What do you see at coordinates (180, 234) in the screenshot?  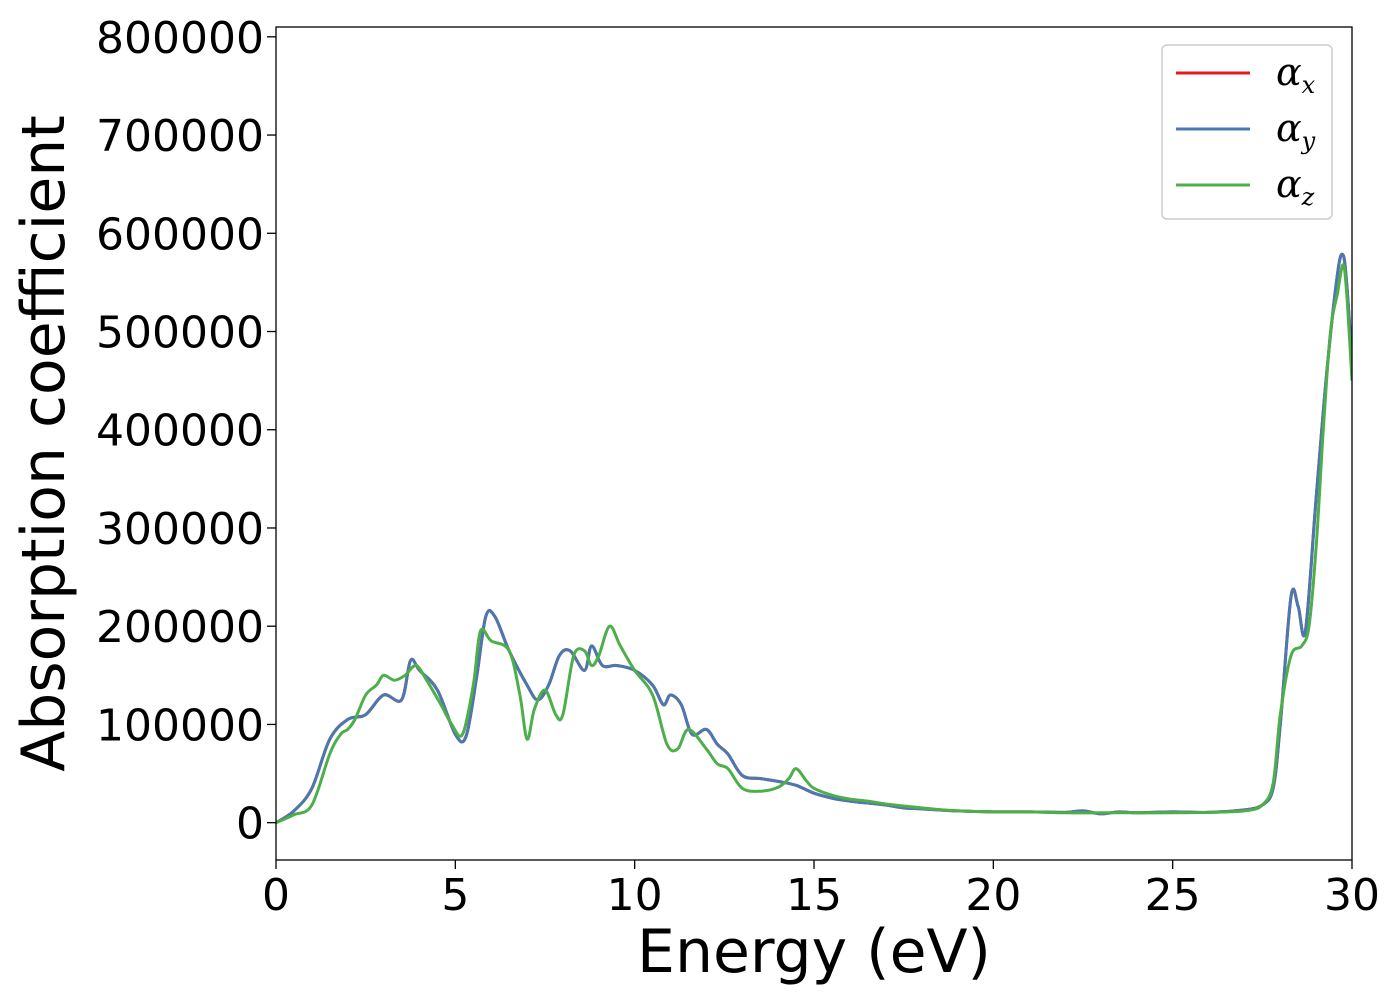 I see `y-tick-label: 600000` at bounding box center [180, 234].